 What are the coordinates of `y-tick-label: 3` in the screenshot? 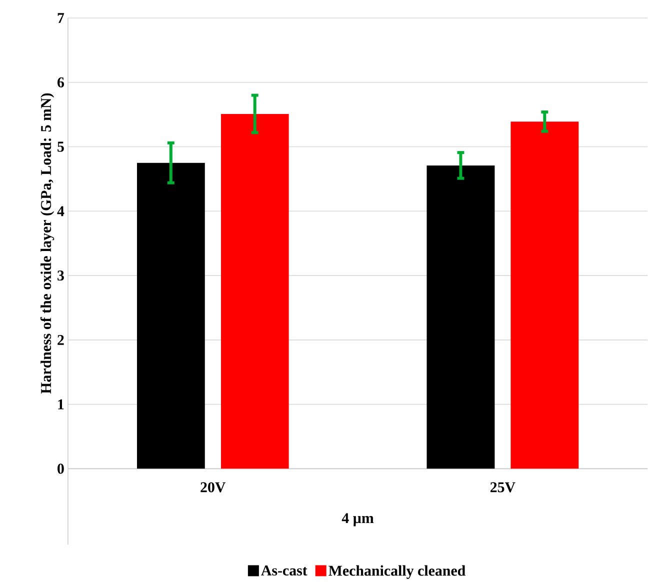 It's located at (61, 275).